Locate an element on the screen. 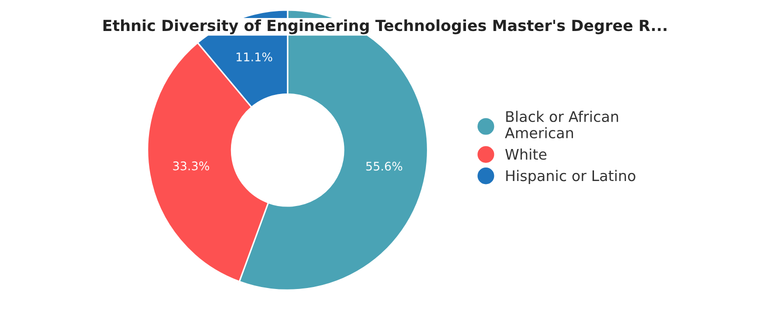 This screenshot has height=335, width=770. data-label: 11.1% is located at coordinates (254, 57).